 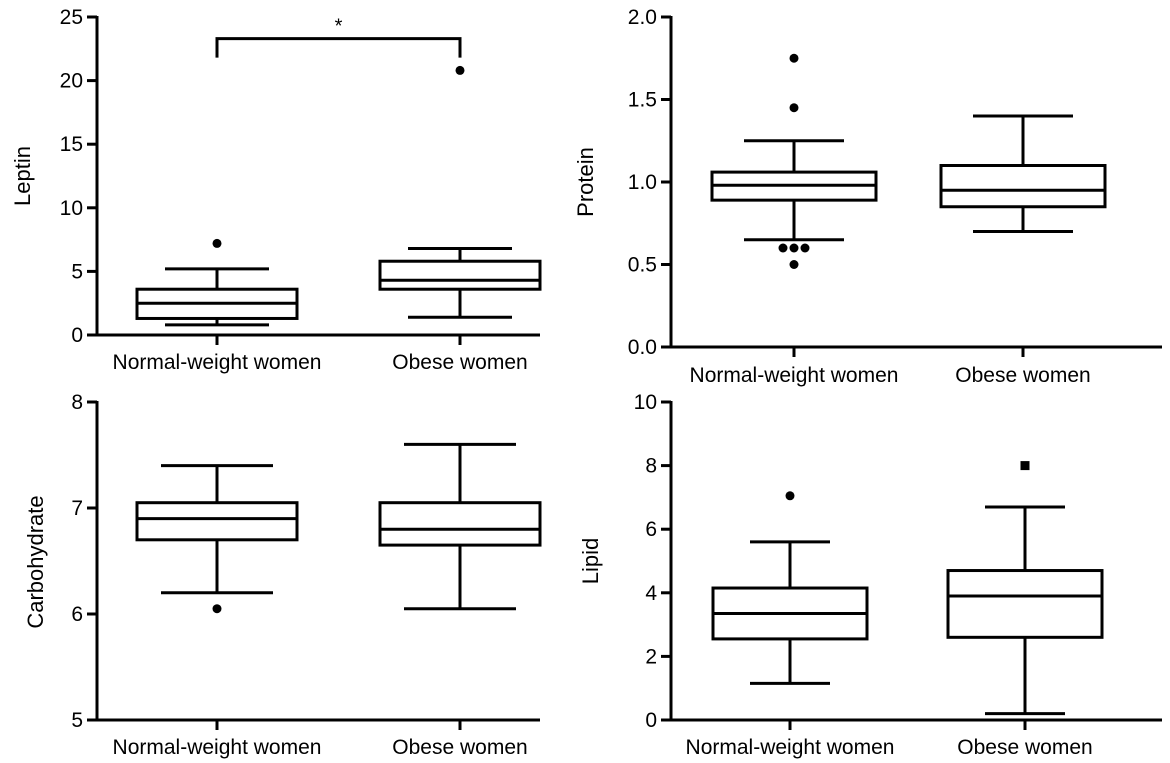 What do you see at coordinates (651, 593) in the screenshot?
I see `y-tick-label: 4` at bounding box center [651, 593].